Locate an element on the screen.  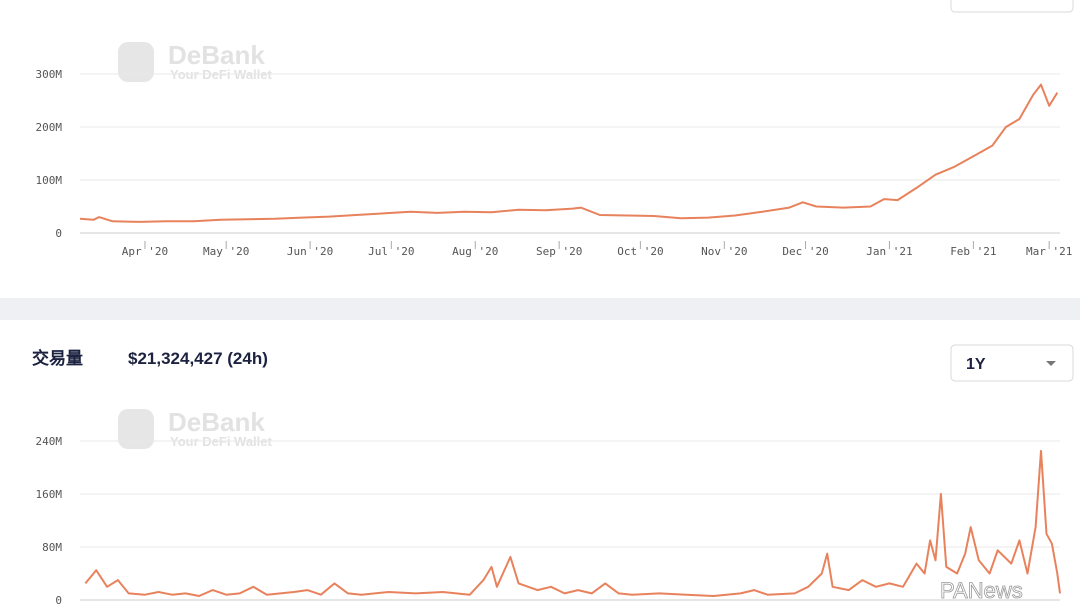
x-tick-label: Nov '20 is located at coordinates (724, 251).